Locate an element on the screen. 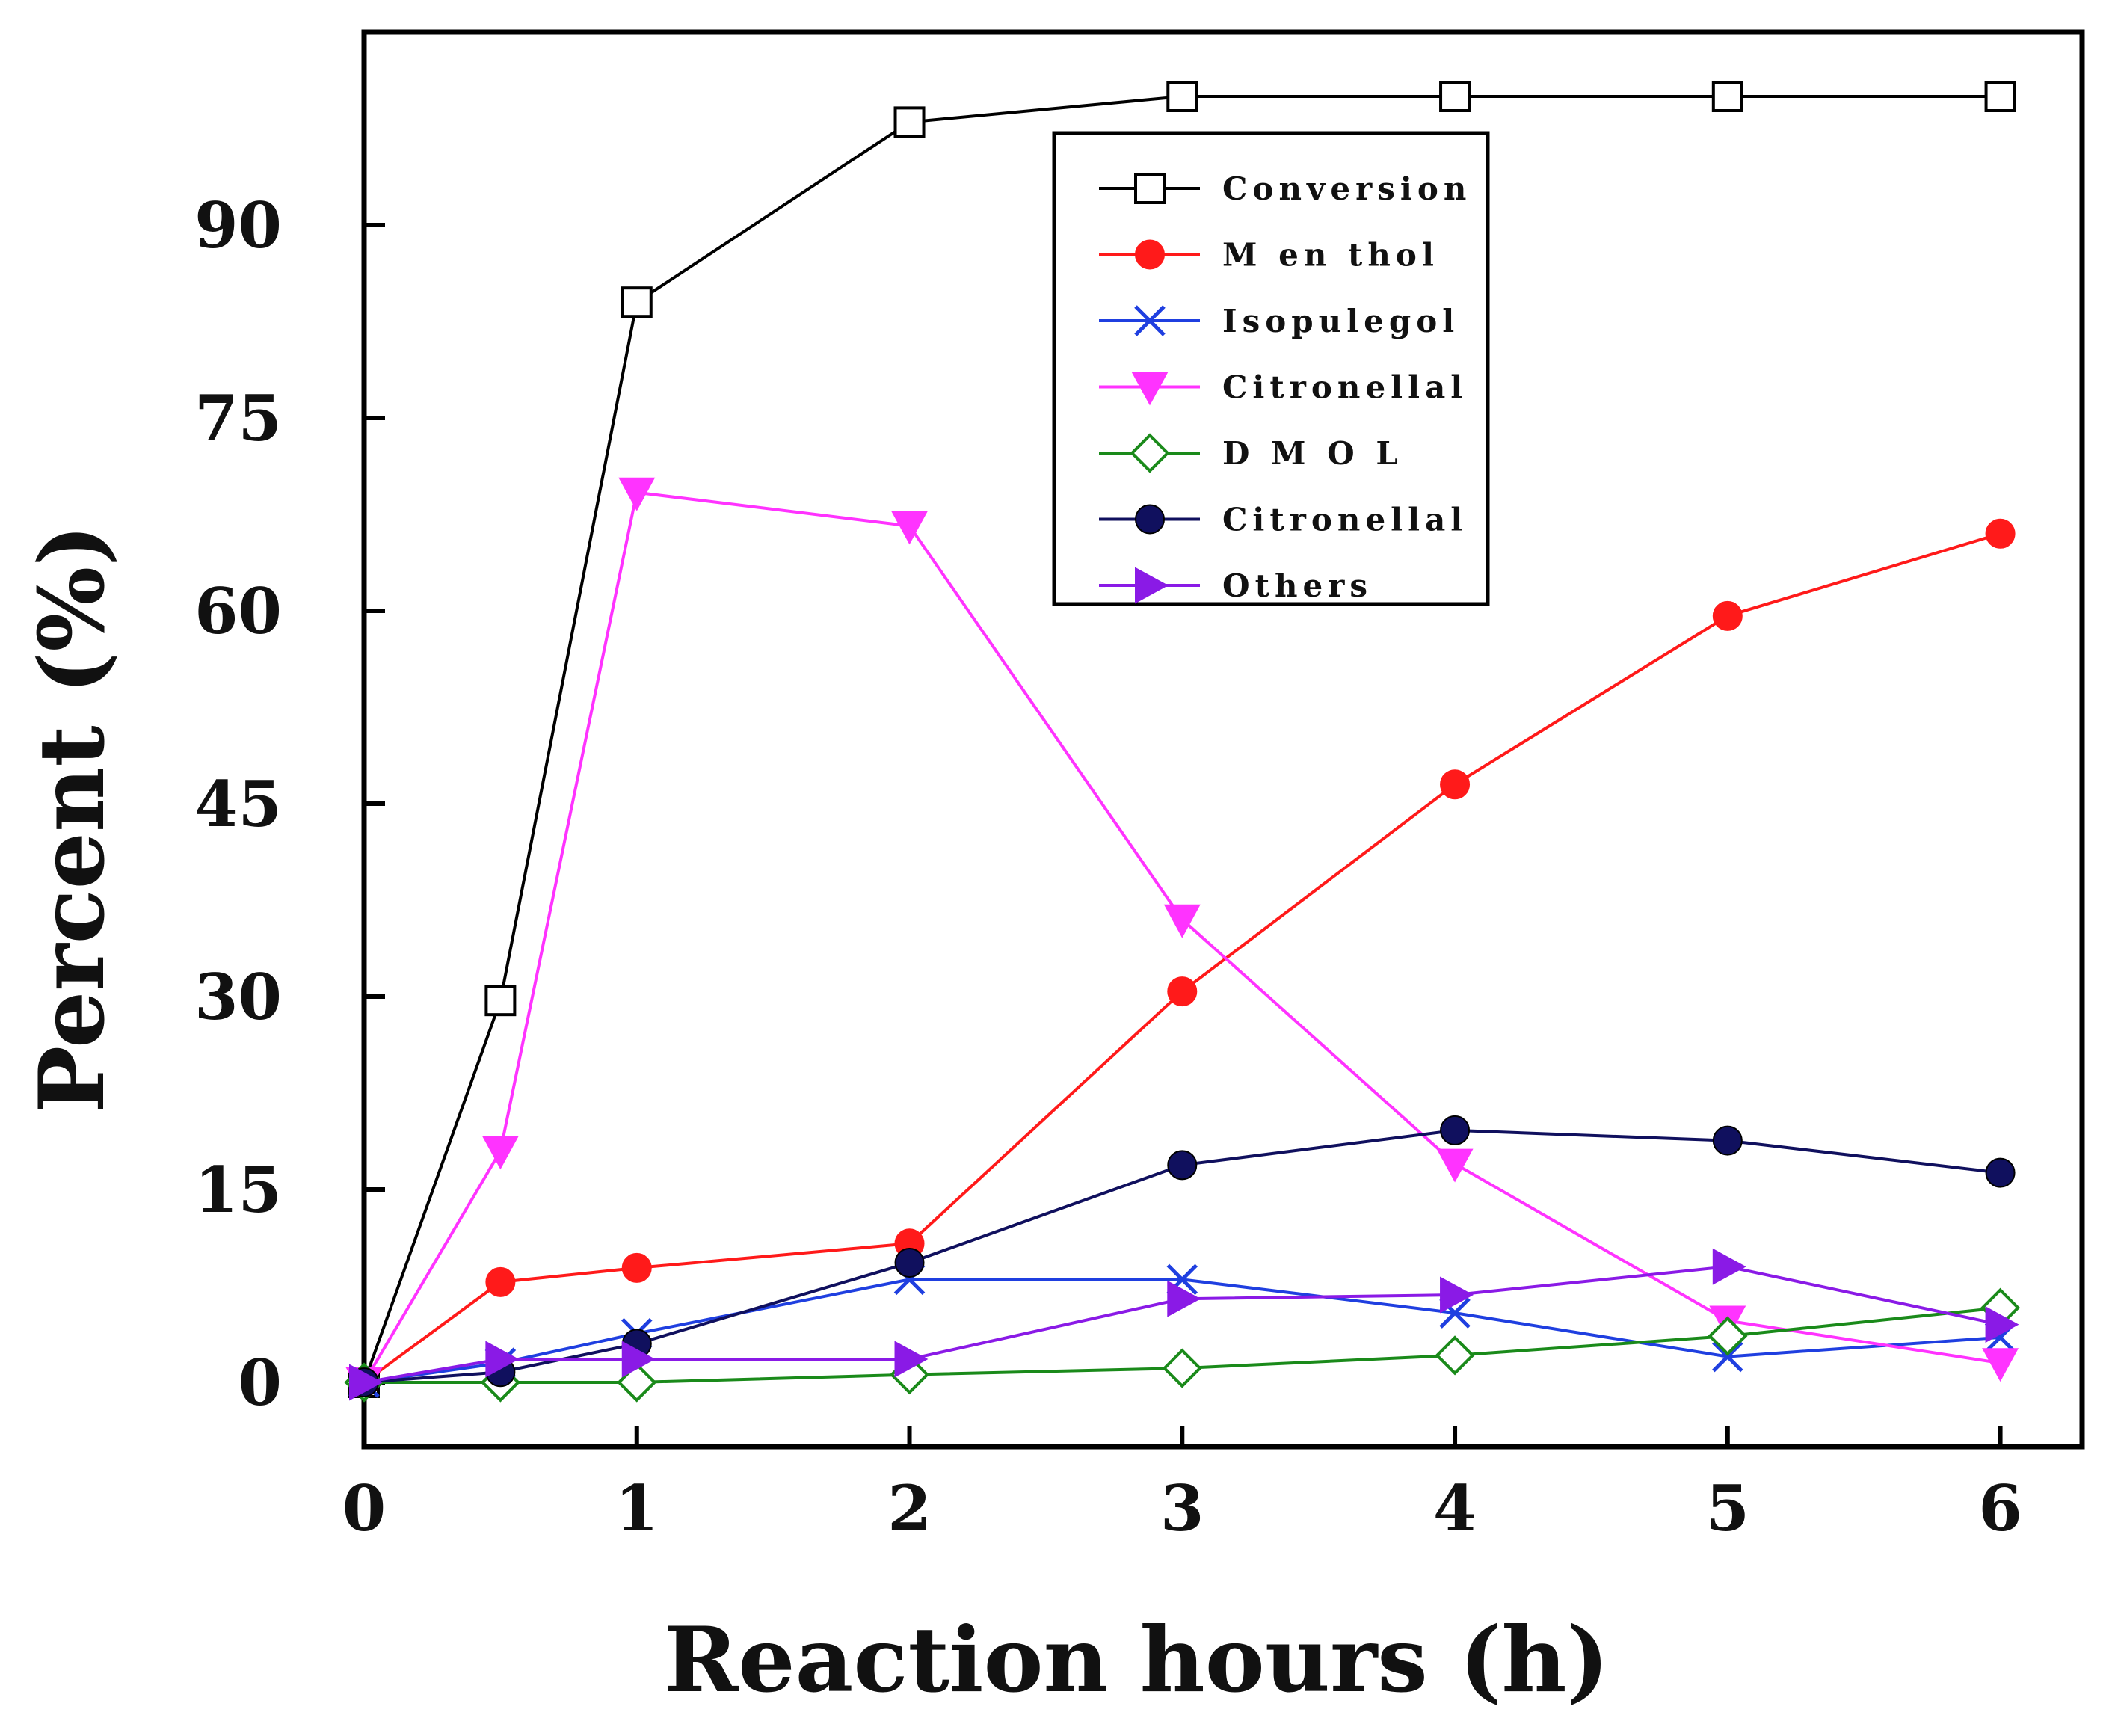 The width and height of the screenshot is (2112, 1736). legend-item-citronellal: Citronellal is located at coordinates (1283, 387).